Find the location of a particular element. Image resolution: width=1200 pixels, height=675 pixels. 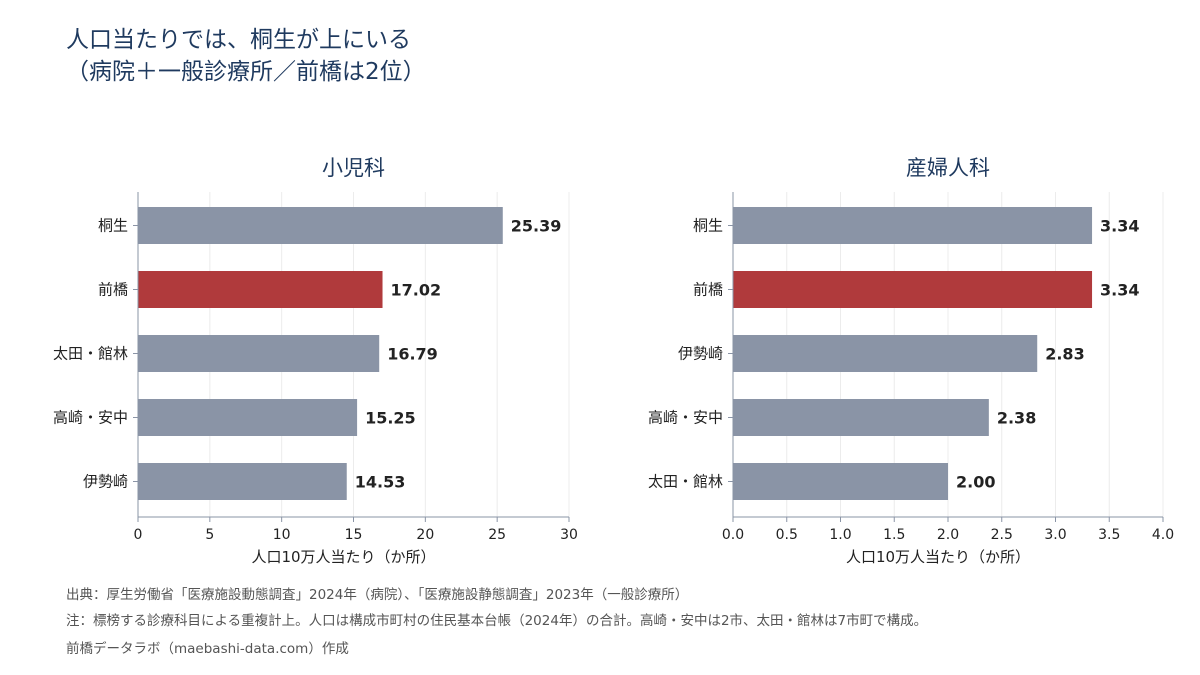

x-tick-label: 15 is located at coordinates (354, 535).